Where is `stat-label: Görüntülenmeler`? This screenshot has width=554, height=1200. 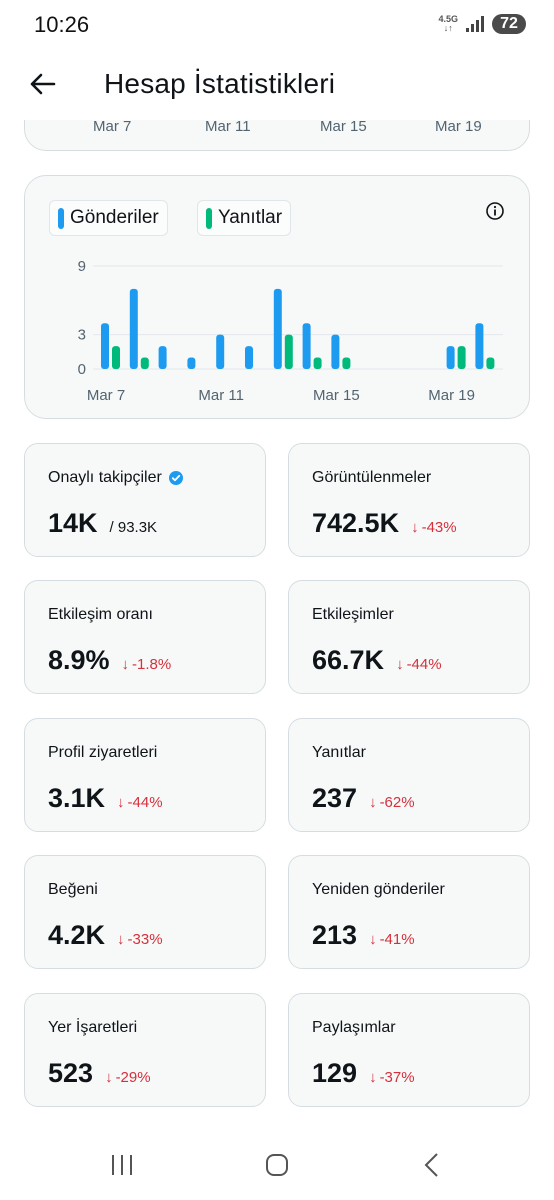 stat-label: Görüntülenmeler is located at coordinates (372, 477).